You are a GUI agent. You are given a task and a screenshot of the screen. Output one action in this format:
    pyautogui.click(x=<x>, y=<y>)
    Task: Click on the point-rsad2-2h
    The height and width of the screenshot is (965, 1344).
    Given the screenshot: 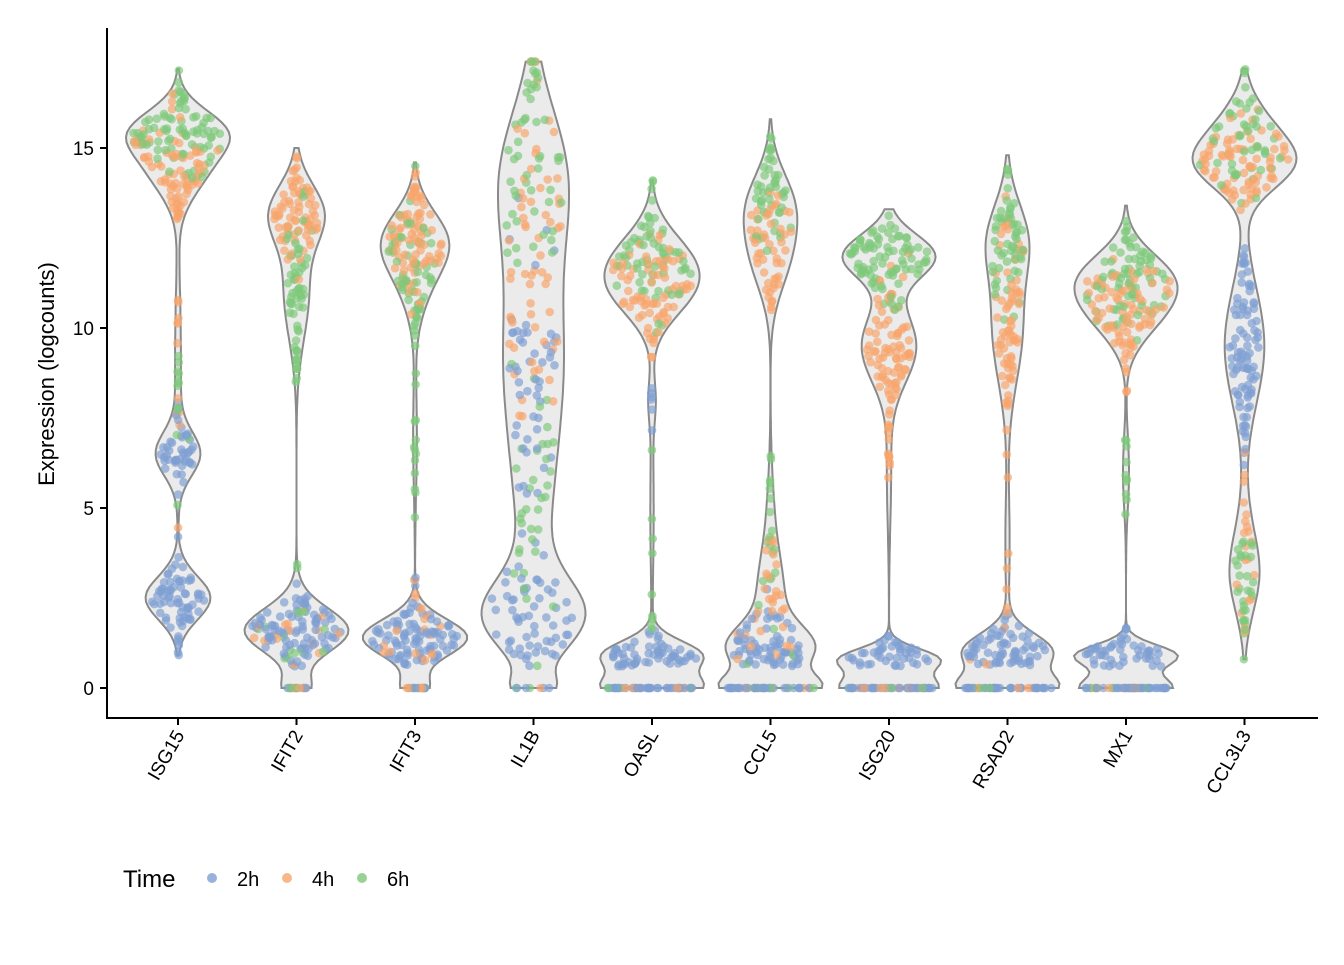 What is the action you would take?
    pyautogui.click(x=1043, y=688)
    